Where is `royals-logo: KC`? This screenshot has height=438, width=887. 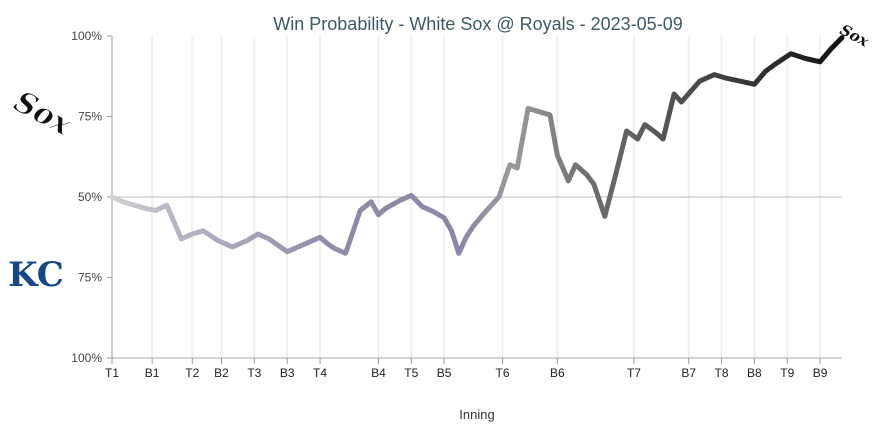 royals-logo: KC is located at coordinates (36, 275).